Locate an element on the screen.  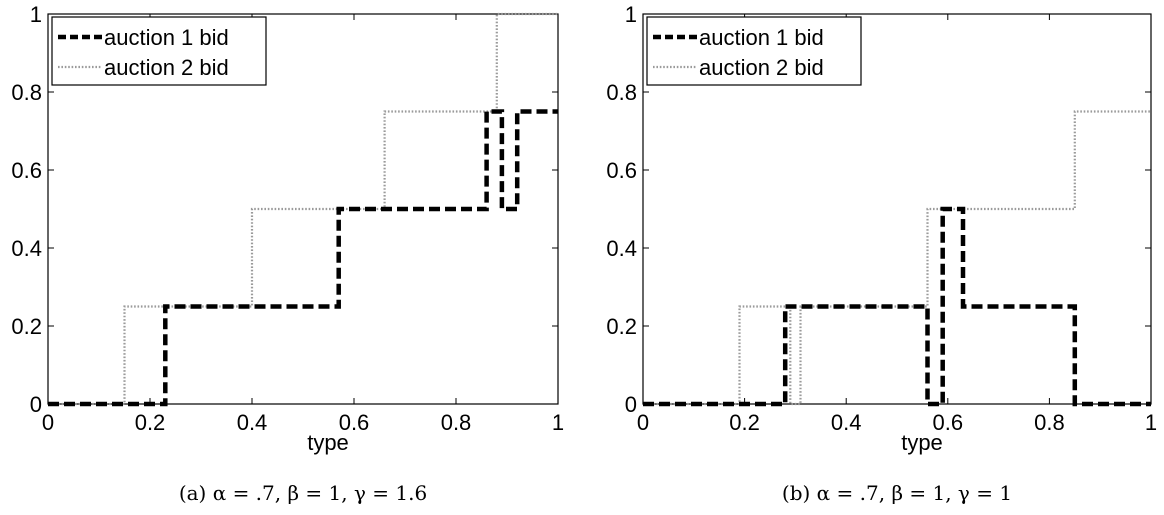
figure-caption: (a) α = .7, β = 1, γ = 1.6 is located at coordinates (303, 493).